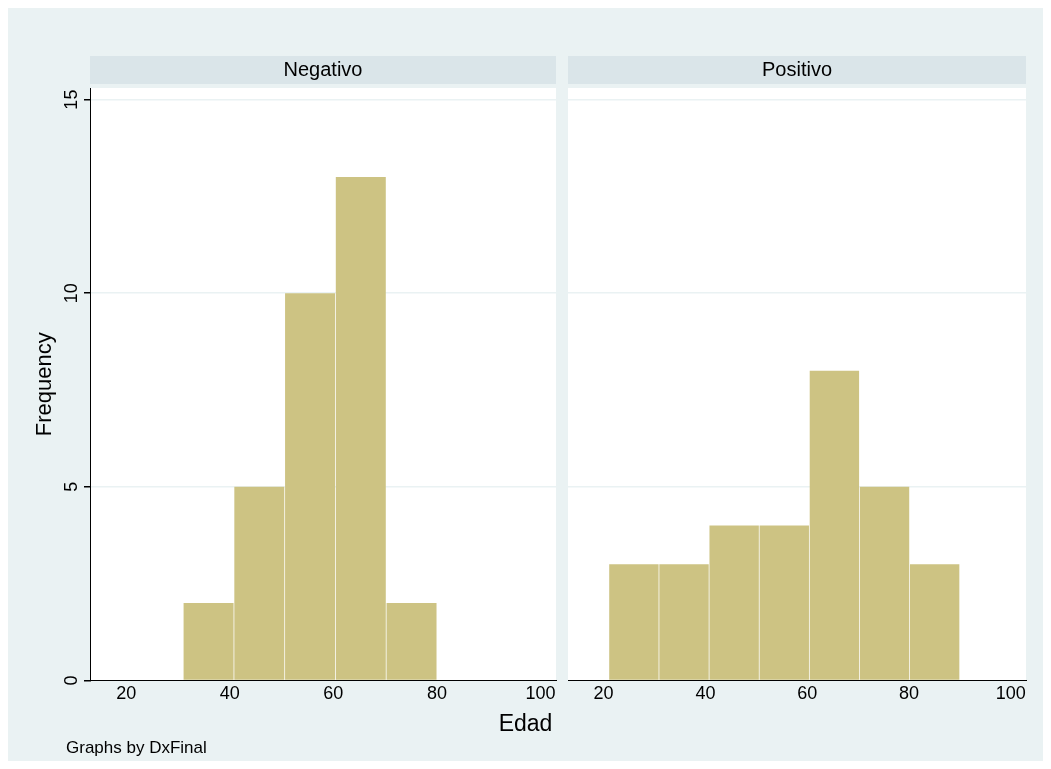 The image size is (1051, 769). What do you see at coordinates (44, 384) in the screenshot?
I see `y-axis-title: Frequency` at bounding box center [44, 384].